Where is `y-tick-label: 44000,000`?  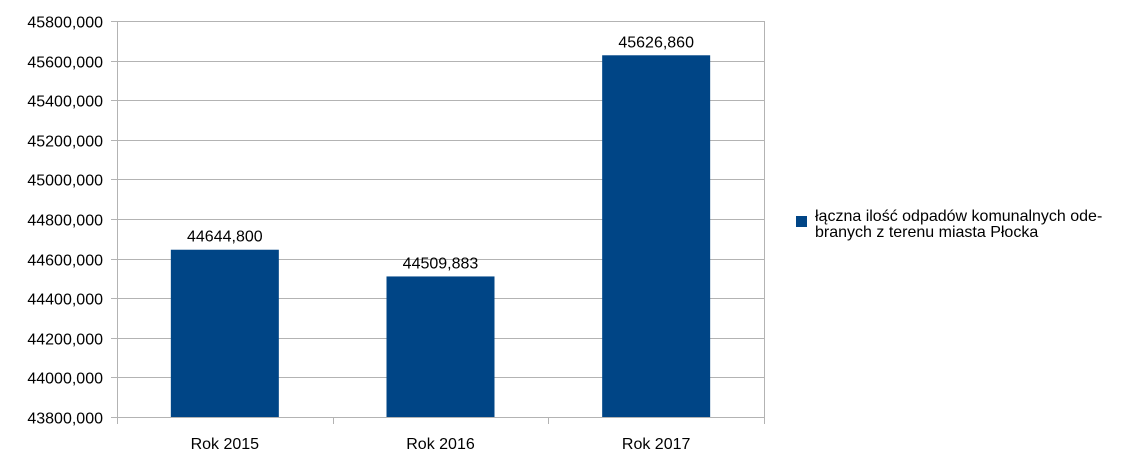
y-tick-label: 44000,000 is located at coordinates (65, 379).